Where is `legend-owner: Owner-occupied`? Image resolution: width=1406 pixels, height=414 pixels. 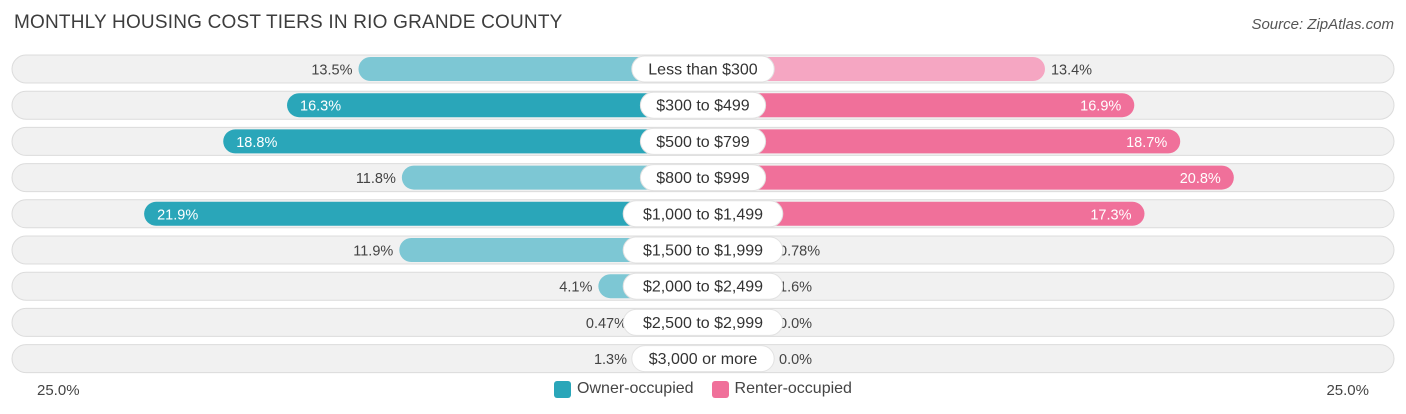 legend-owner: Owner-occupied is located at coordinates (624, 389).